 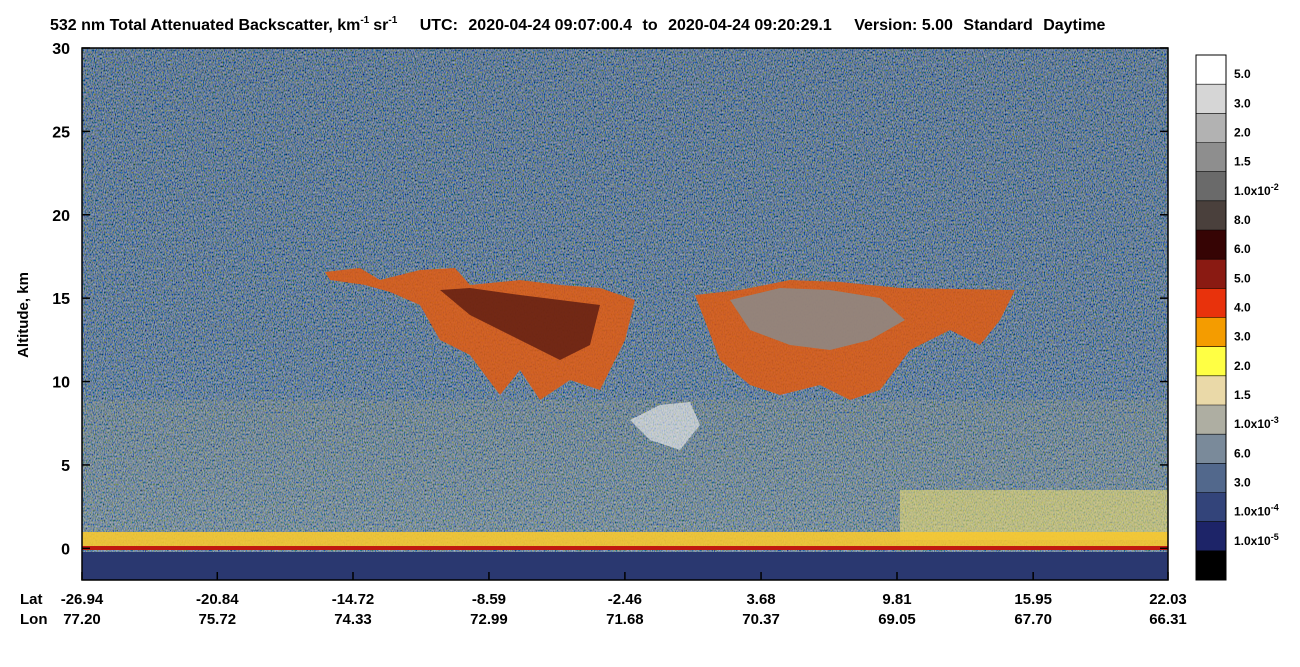 What do you see at coordinates (489, 599) in the screenshot?
I see `x-tick-label: -8.59` at bounding box center [489, 599].